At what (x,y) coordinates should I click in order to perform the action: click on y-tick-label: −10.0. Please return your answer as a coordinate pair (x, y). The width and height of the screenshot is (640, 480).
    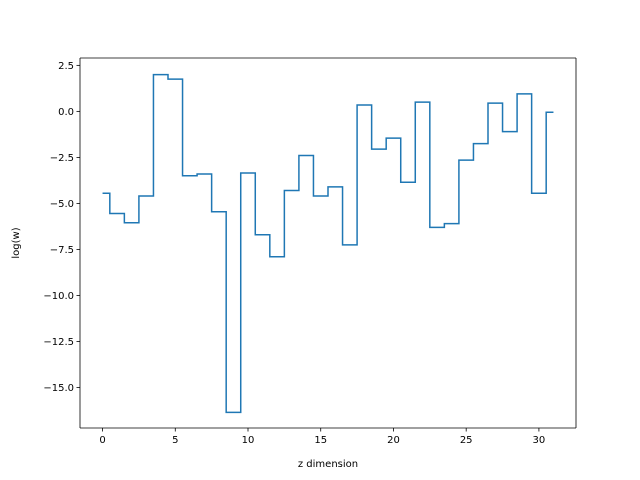
    Looking at the image, I should click on (58, 296).